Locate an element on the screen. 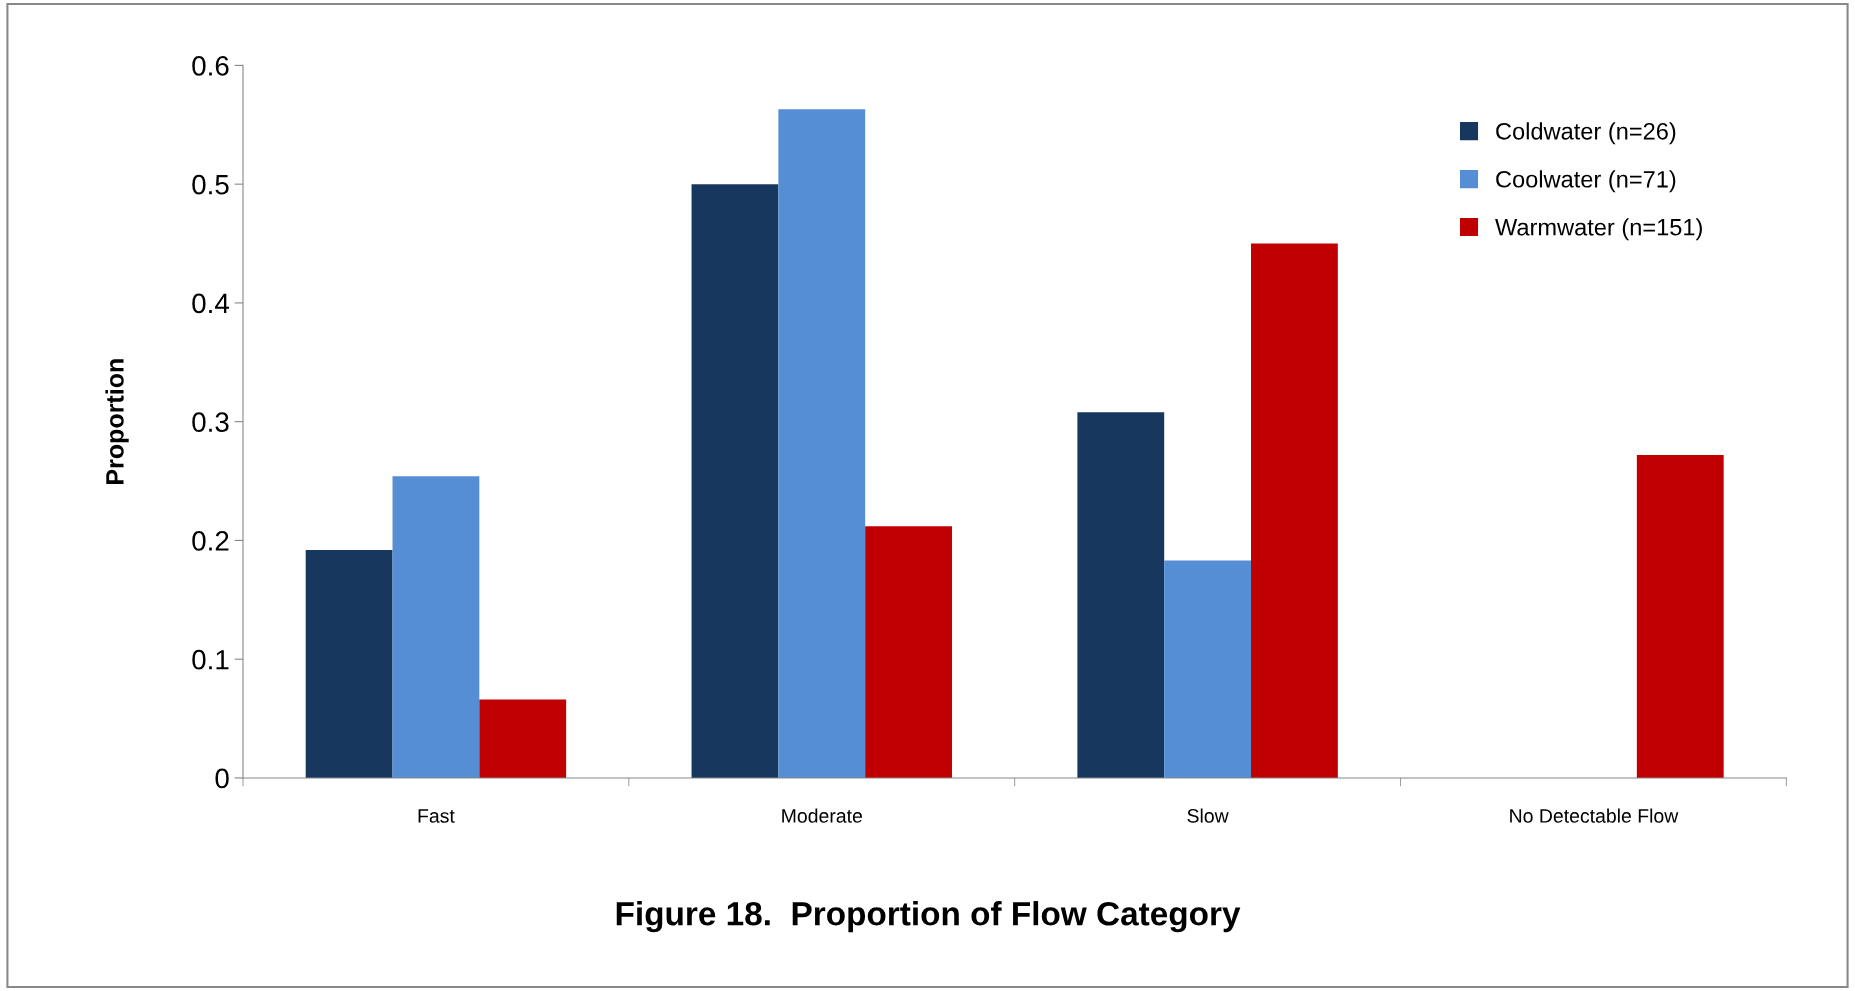 This screenshot has height=991, width=1855. x-tick-label: Slow is located at coordinates (1208, 815).